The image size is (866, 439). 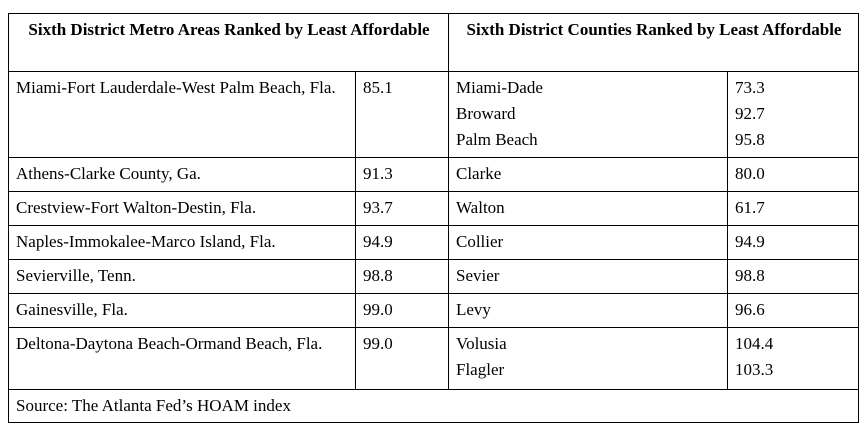 I want to click on county-value-line: 103.3, so click(x=754, y=369).